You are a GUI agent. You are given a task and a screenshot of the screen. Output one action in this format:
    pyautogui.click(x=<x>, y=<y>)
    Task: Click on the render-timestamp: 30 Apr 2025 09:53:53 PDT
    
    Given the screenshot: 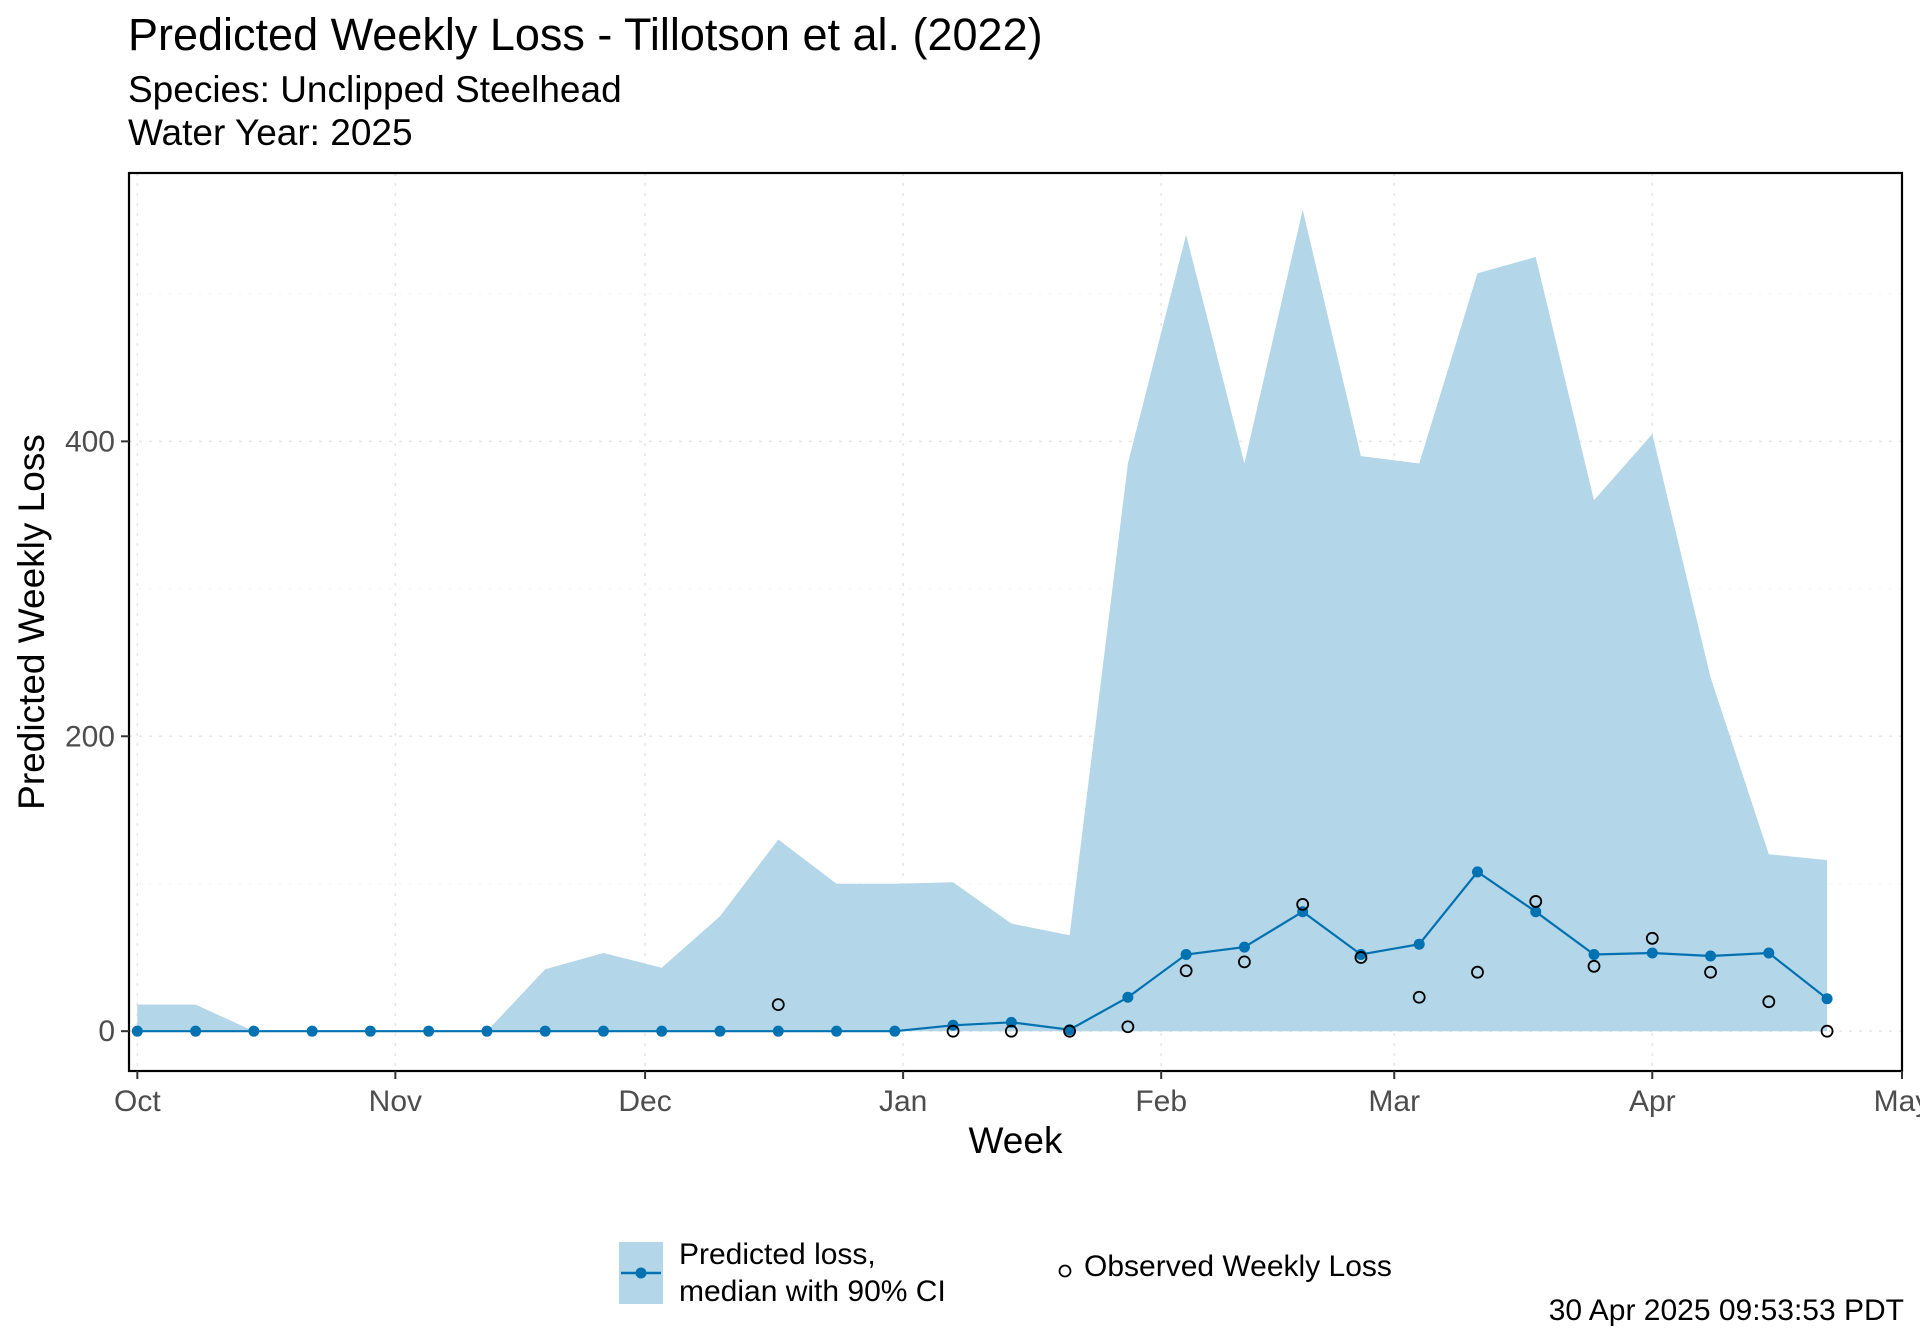 What is the action you would take?
    pyautogui.click(x=1726, y=1310)
    